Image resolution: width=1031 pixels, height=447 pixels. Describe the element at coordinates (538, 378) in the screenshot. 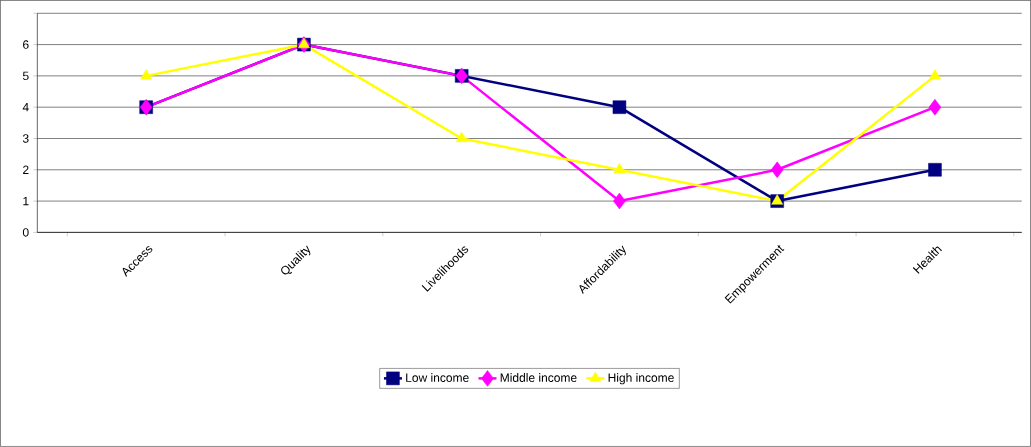

I see `legend-label: Middle income` at that location.